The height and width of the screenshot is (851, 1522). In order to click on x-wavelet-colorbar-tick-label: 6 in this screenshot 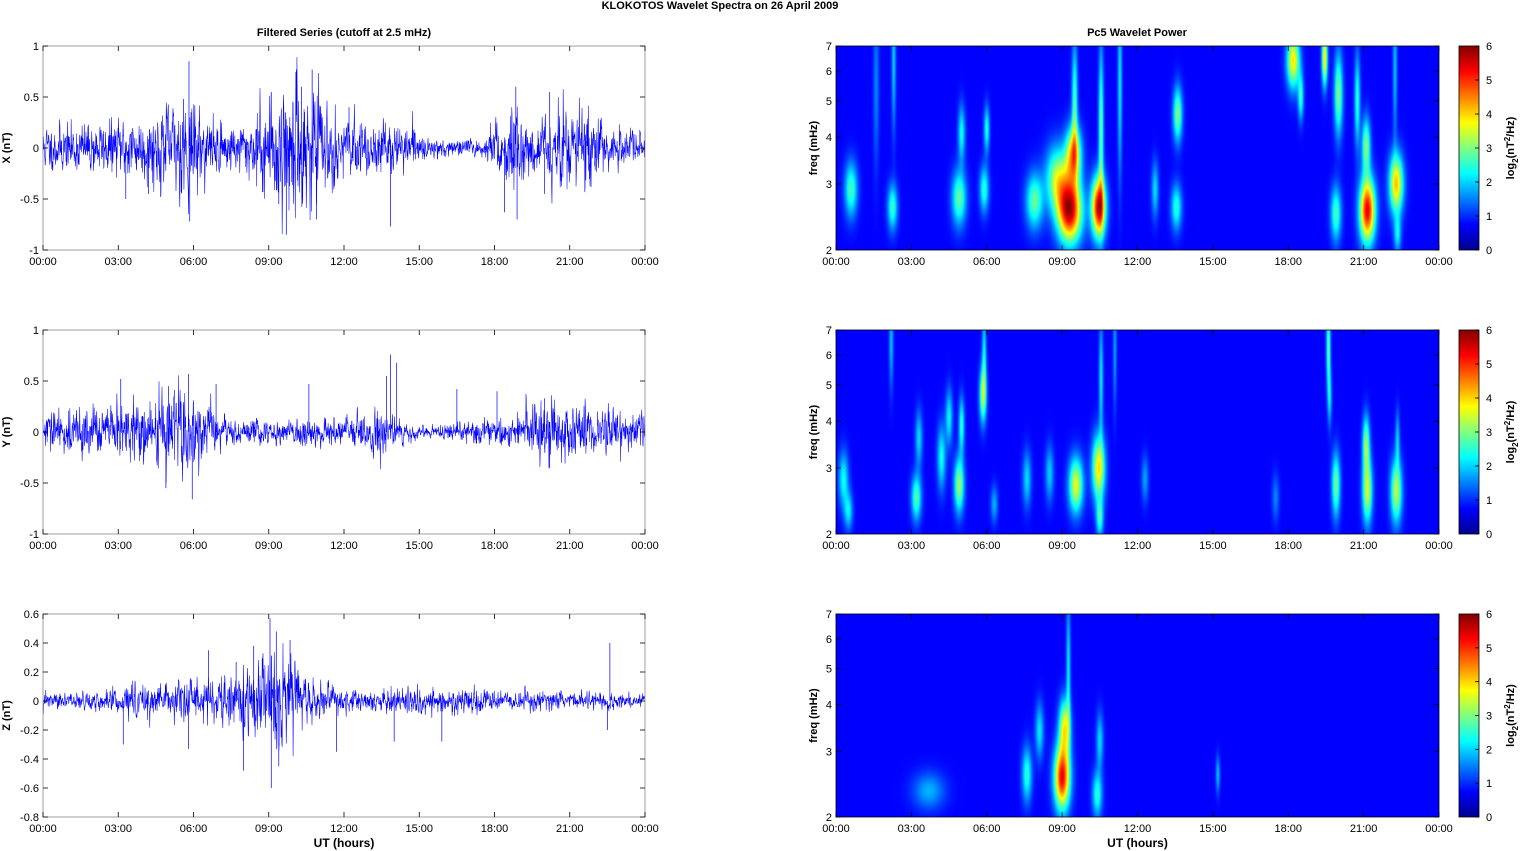, I will do `click(1489, 47)`.